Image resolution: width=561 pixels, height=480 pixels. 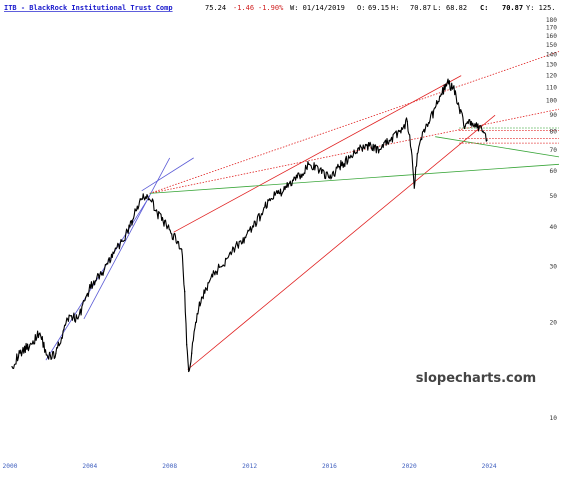 I want to click on open-label: O:, so click(x=361, y=8).